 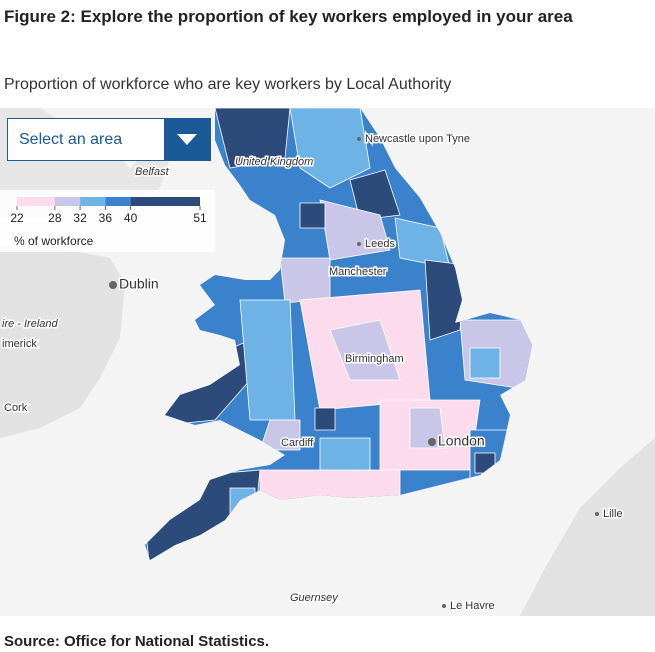 I want to click on place-label: Dublin, so click(x=139, y=284).